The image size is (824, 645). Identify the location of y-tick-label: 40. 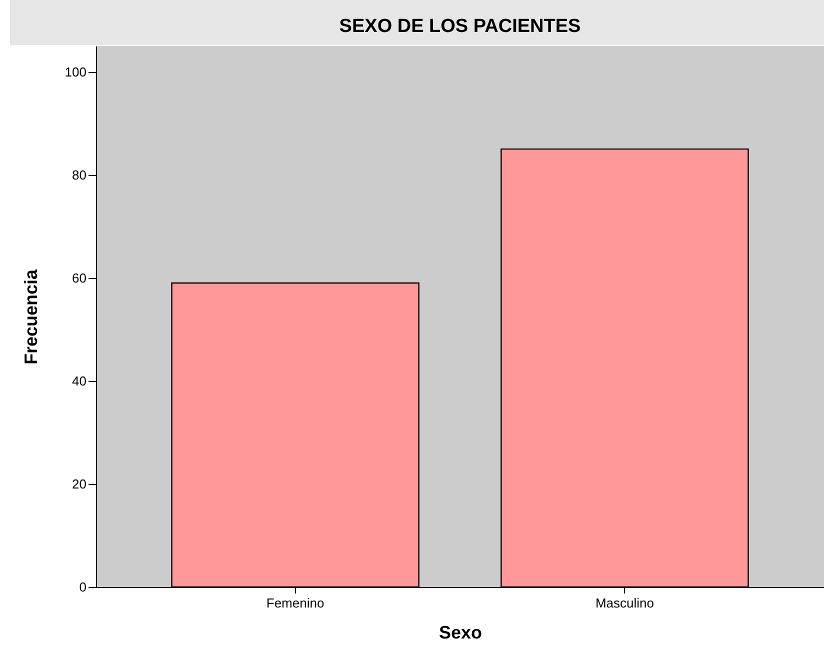
(79, 380).